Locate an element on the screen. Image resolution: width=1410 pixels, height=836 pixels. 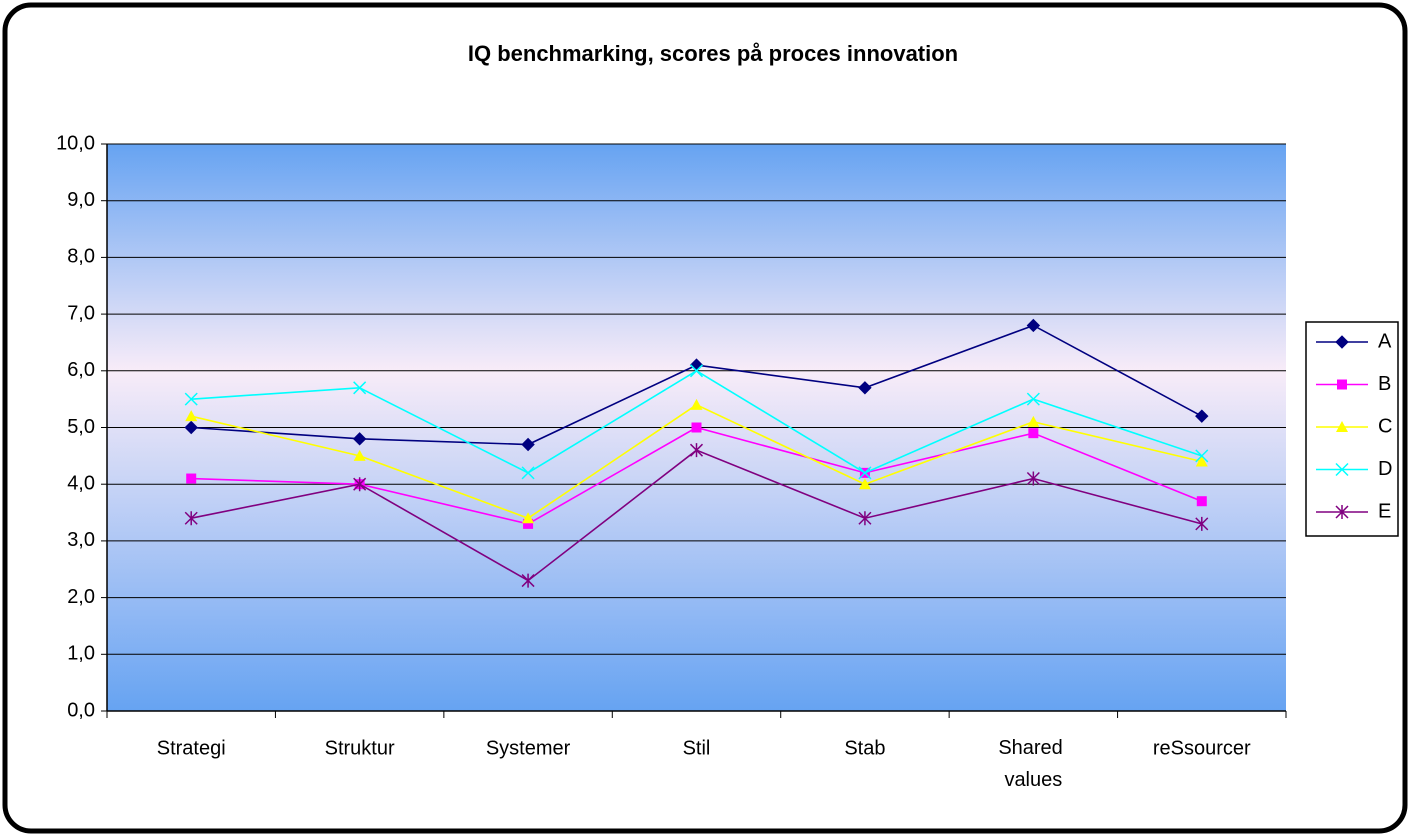
legend-label: C is located at coordinates (1385, 426).